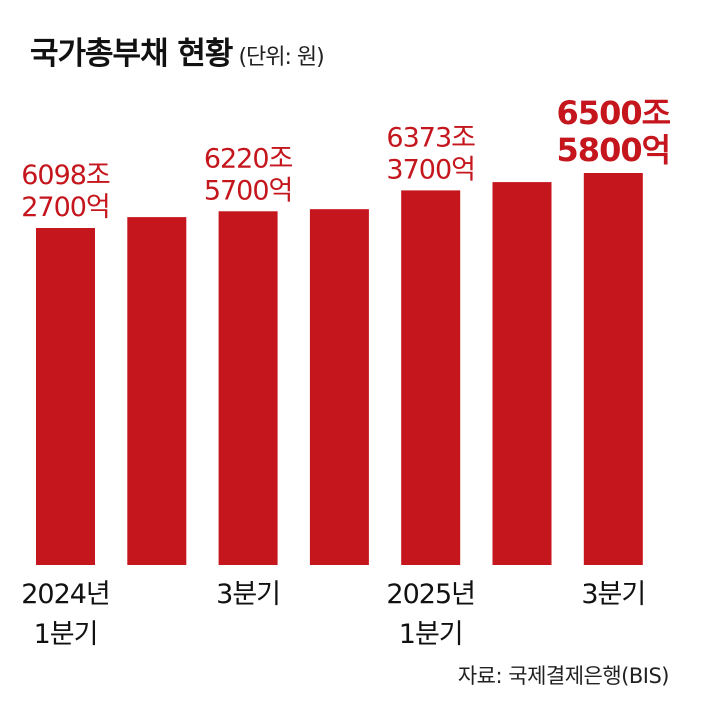 This screenshot has height=712, width=701. What do you see at coordinates (65, 207) in the screenshot?
I see `data-label: 2700억` at bounding box center [65, 207].